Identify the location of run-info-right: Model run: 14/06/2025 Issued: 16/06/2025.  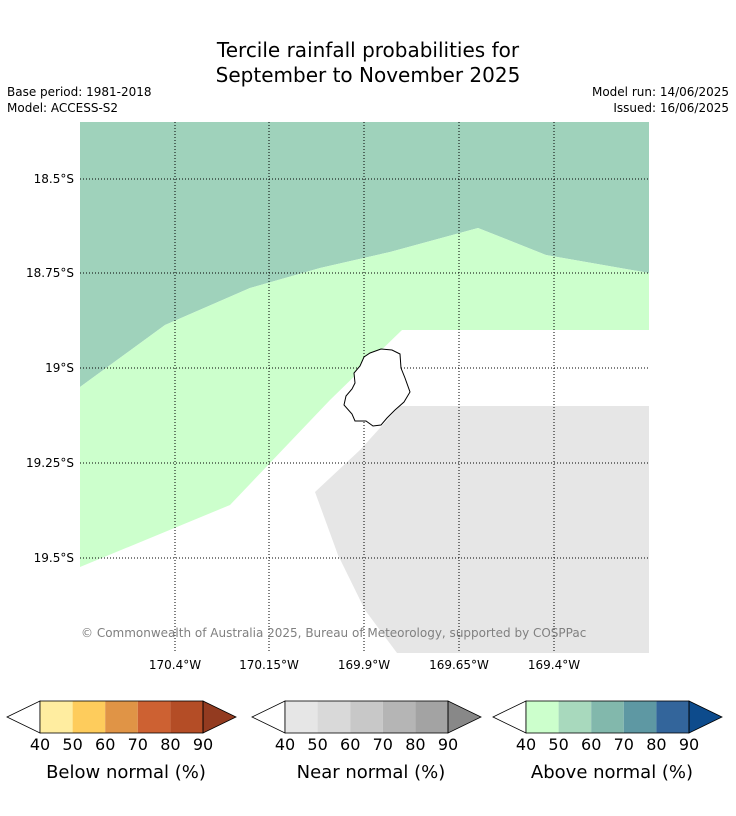
(660, 100).